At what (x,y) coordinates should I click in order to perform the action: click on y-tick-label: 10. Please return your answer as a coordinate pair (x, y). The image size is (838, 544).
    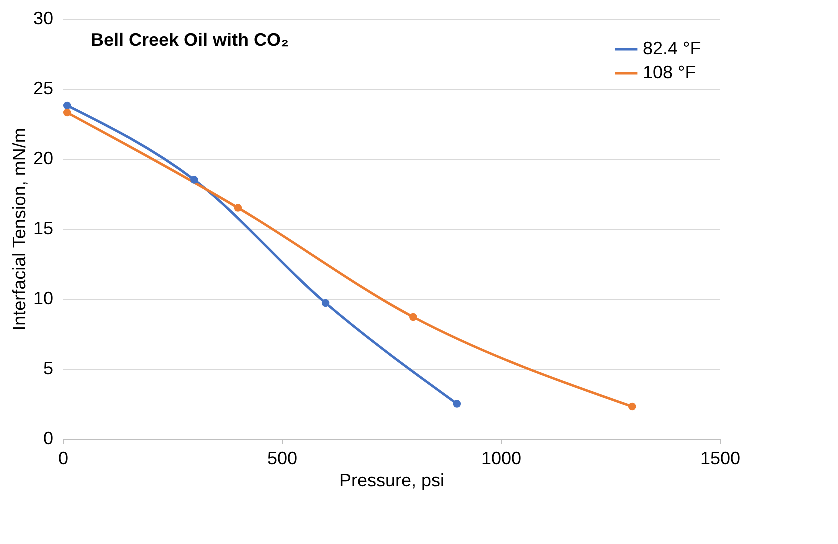
    Looking at the image, I should click on (43, 298).